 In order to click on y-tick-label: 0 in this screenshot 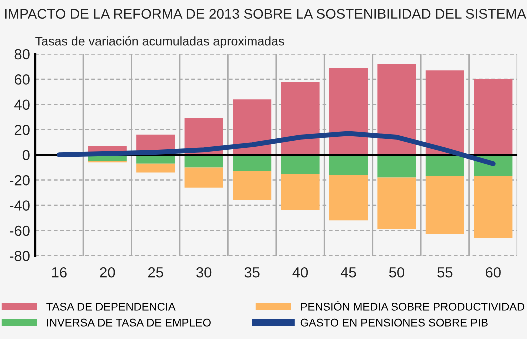, I will do `click(26, 155)`.